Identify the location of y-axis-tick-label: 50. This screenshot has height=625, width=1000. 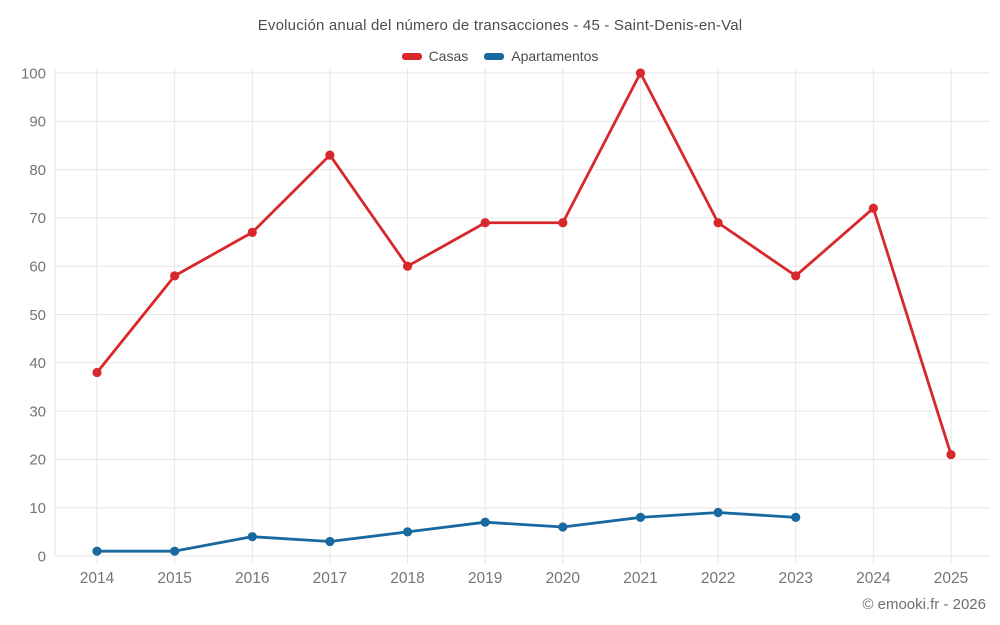
(37, 315).